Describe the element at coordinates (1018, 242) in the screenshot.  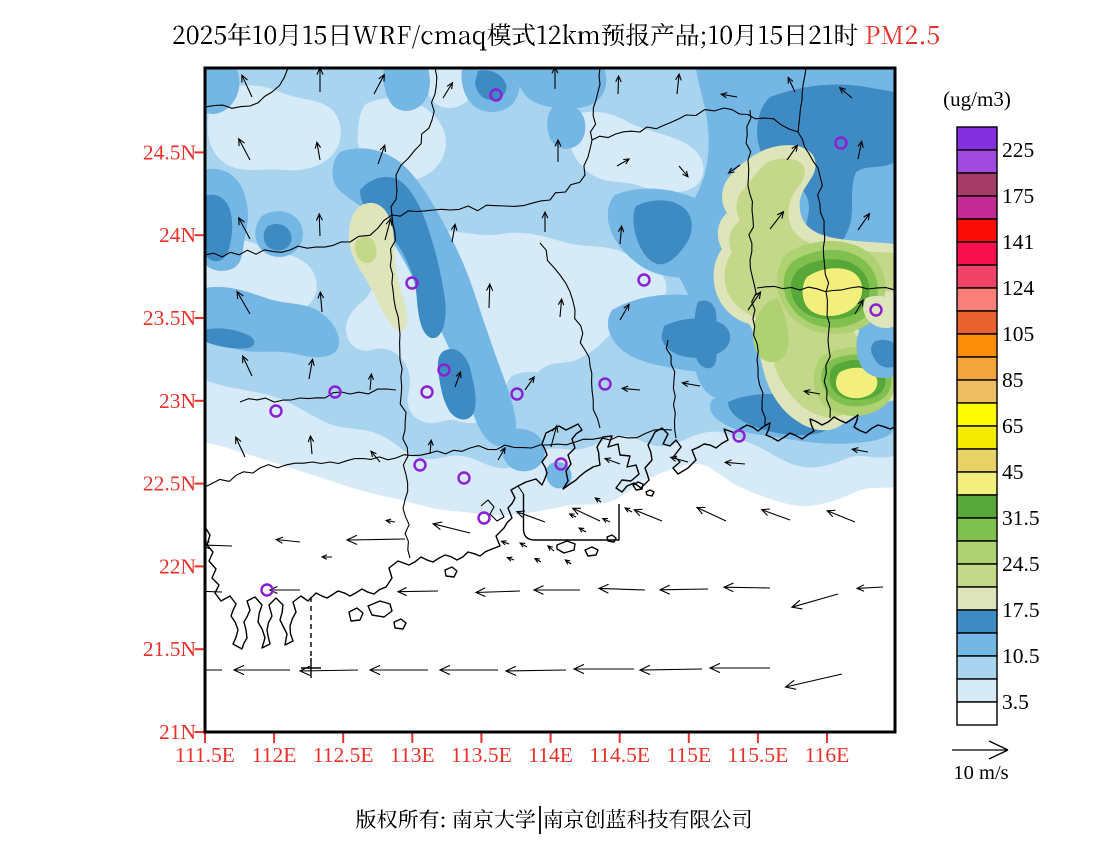
I see `colorbar-value: 141` at that location.